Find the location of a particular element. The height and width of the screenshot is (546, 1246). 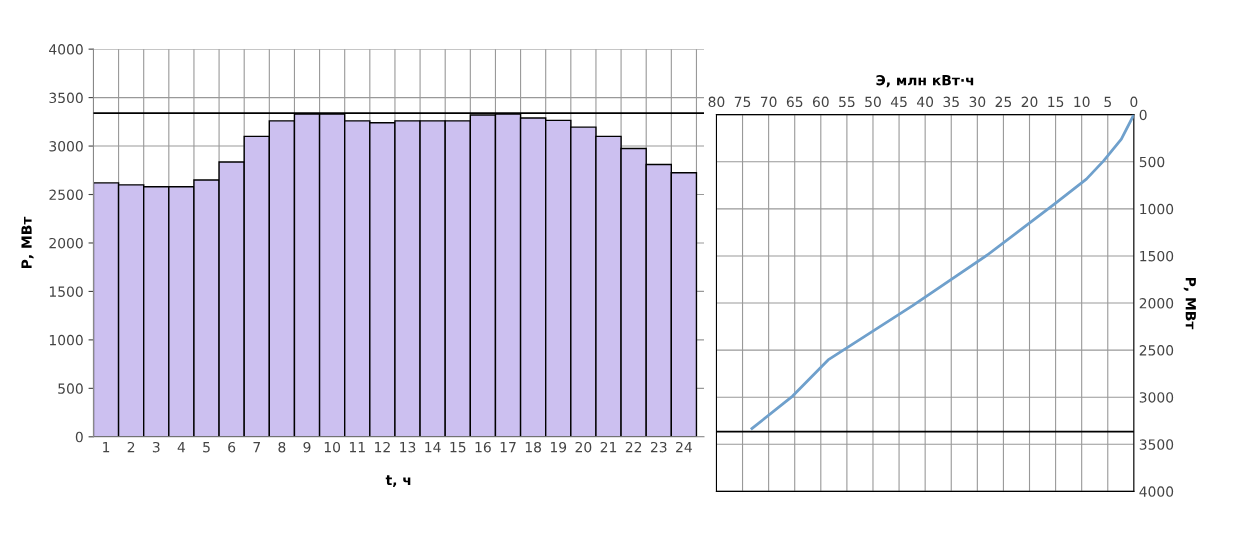

x-tick-label: 35 is located at coordinates (951, 102).